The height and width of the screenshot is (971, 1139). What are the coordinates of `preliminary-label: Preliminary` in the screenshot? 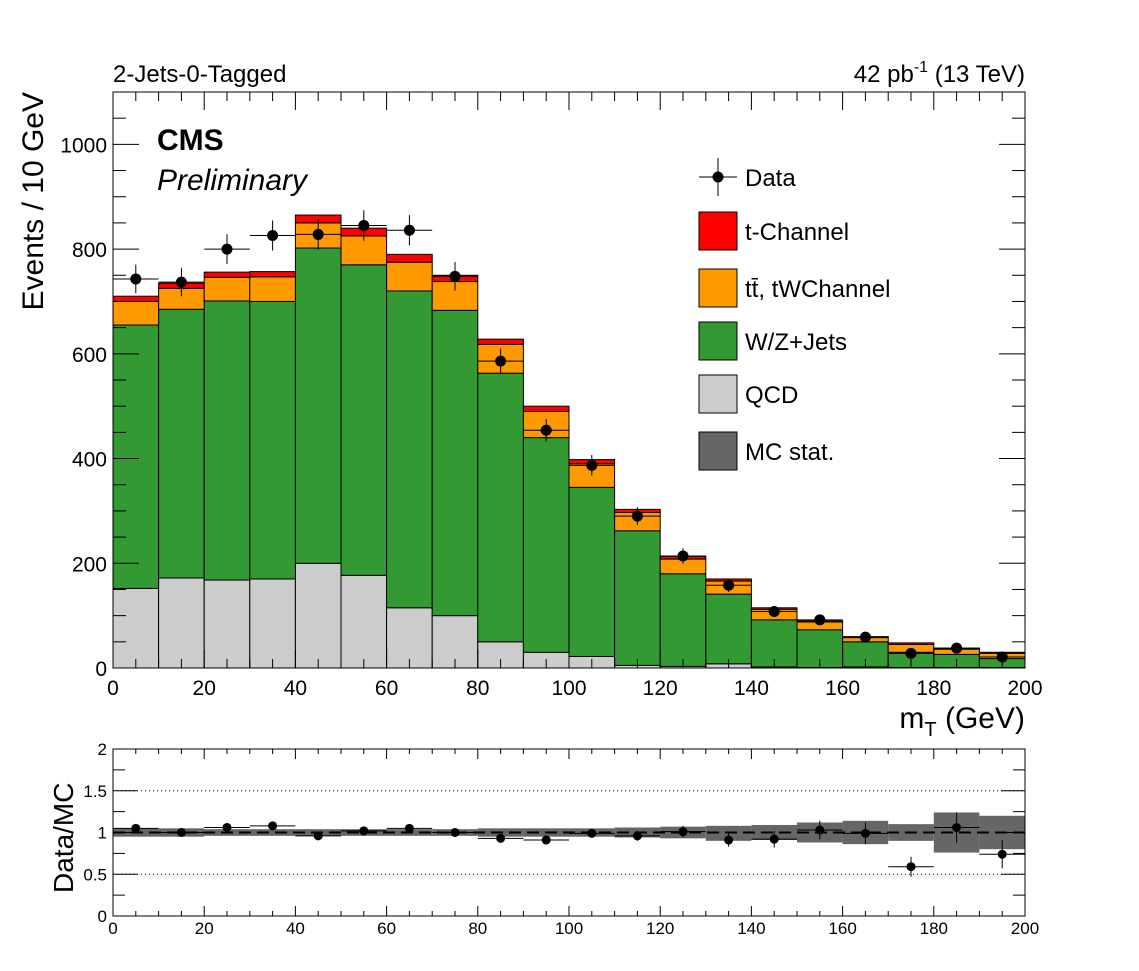 It's located at (233, 180).